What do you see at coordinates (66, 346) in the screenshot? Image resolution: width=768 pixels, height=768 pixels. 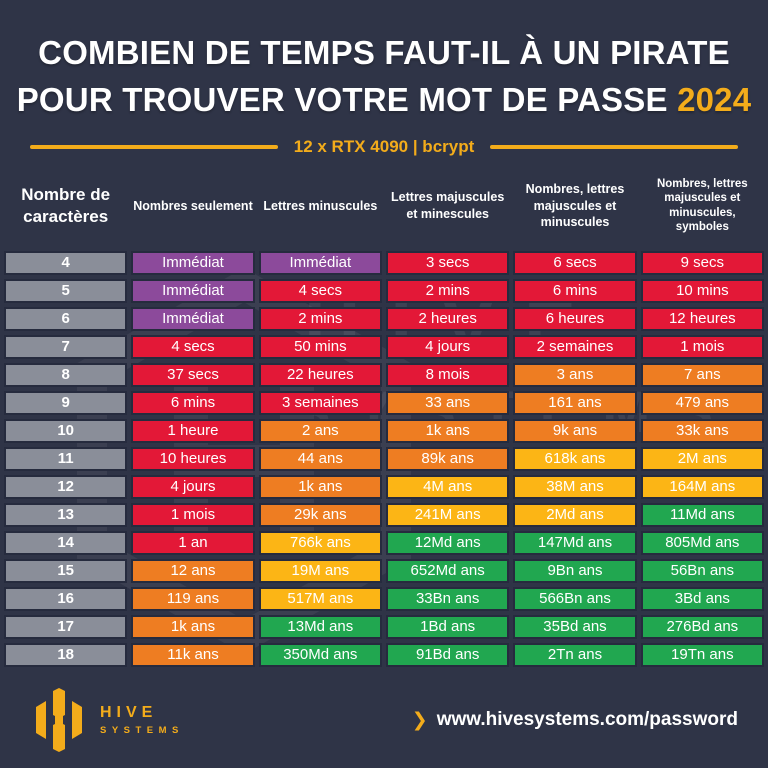 I see `char-count-cell: 7` at bounding box center [66, 346].